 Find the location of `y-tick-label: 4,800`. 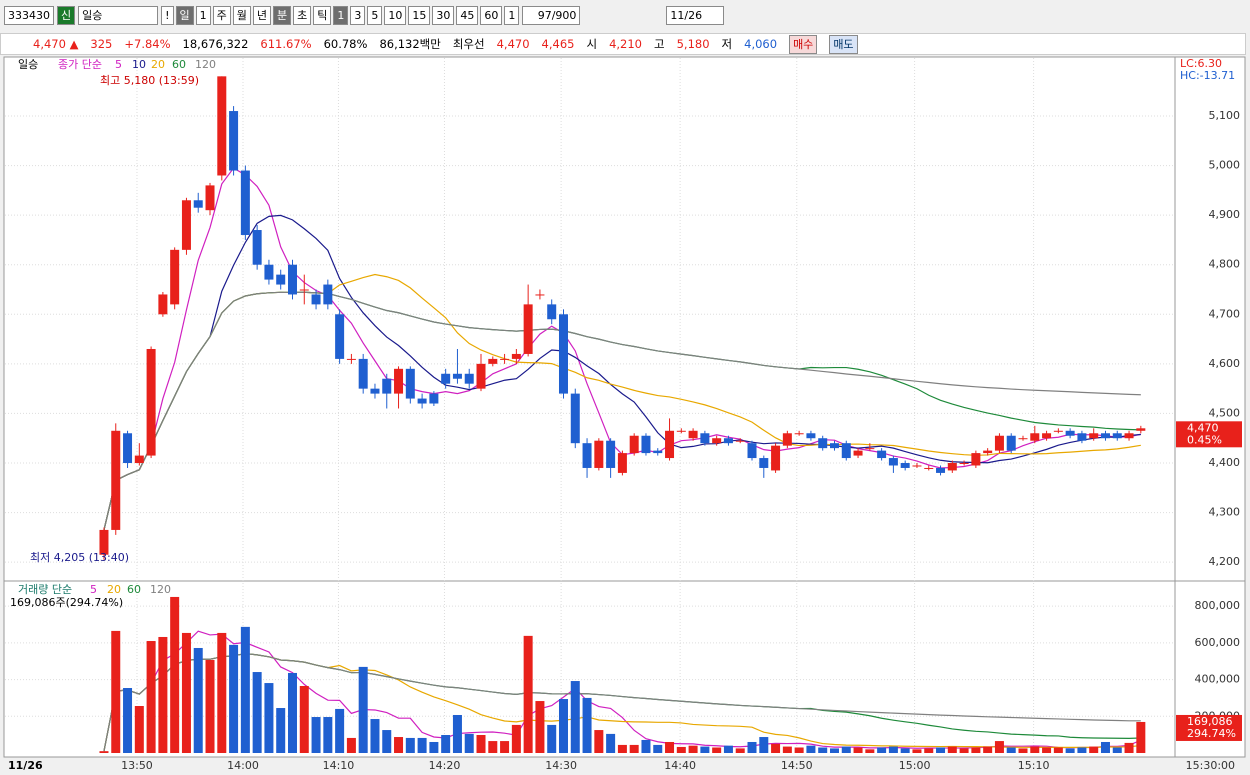

y-tick-label: 4,800 is located at coordinates (1225, 264).